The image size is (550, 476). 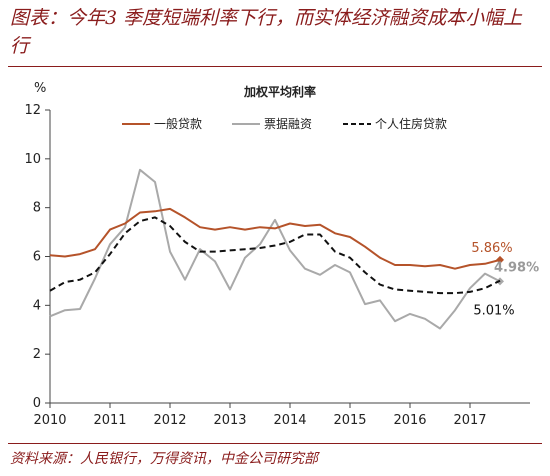 I want to click on y-tick-label: 0, so click(x=37, y=403).